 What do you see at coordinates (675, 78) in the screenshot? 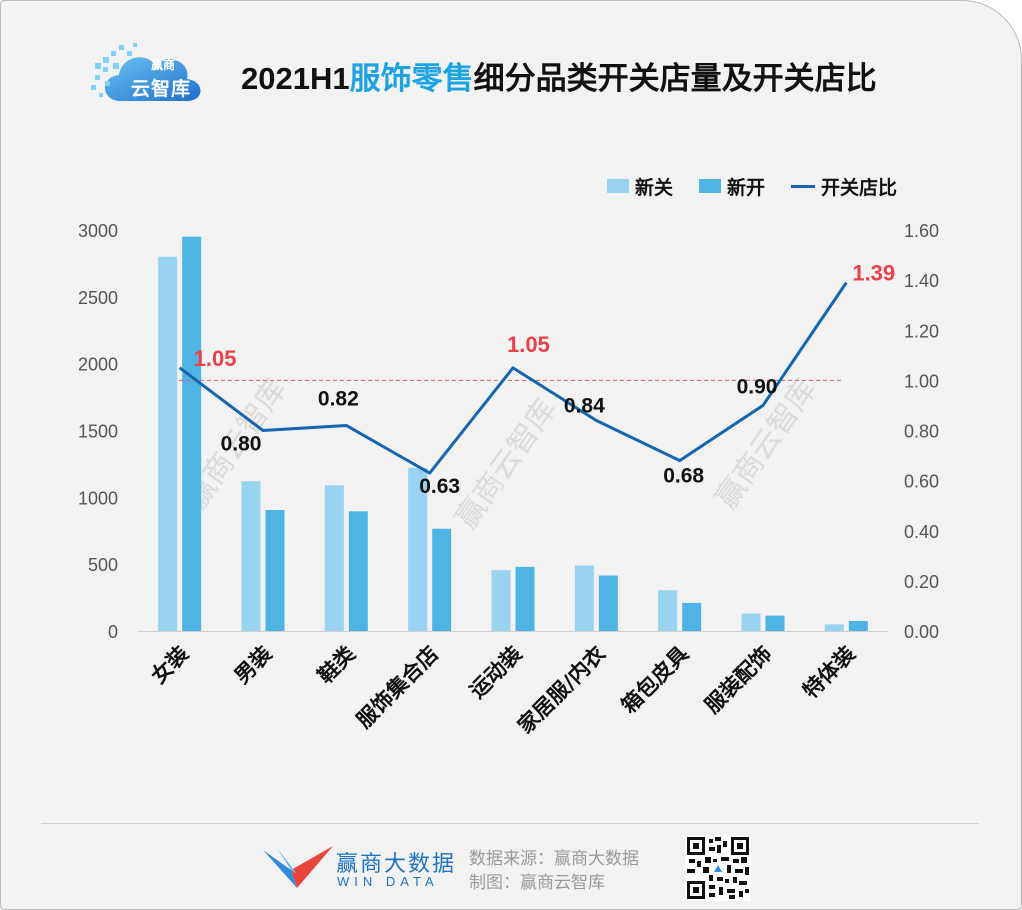
I see `title-suffix: 细分品类开关店量及开关店比` at bounding box center [675, 78].